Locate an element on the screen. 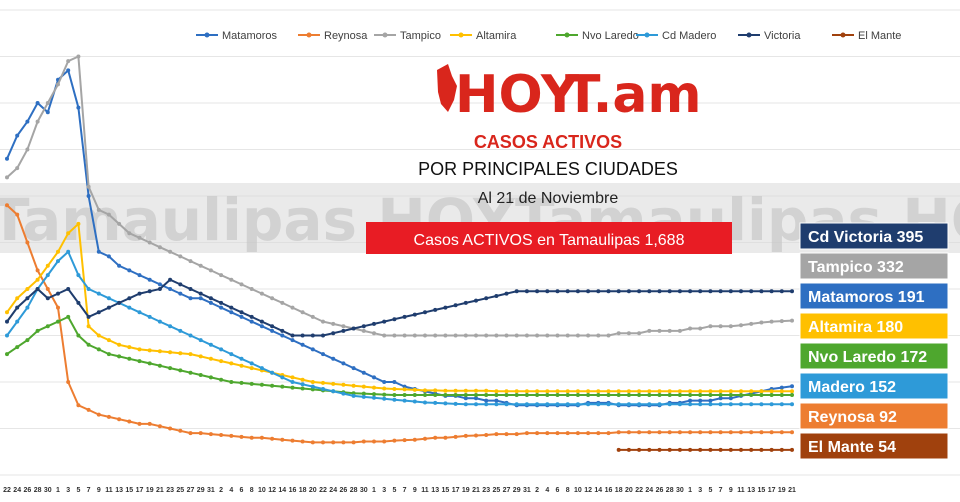 The width and height of the screenshot is (960, 502). x-tick-label: 24 is located at coordinates (649, 490).